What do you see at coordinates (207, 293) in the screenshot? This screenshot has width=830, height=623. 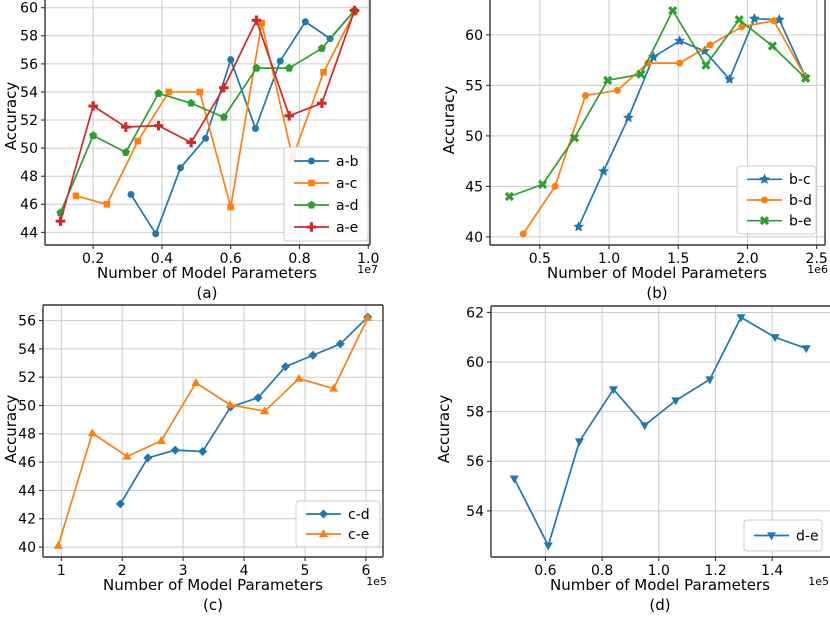 I see `caption-a: (a)` at bounding box center [207, 293].